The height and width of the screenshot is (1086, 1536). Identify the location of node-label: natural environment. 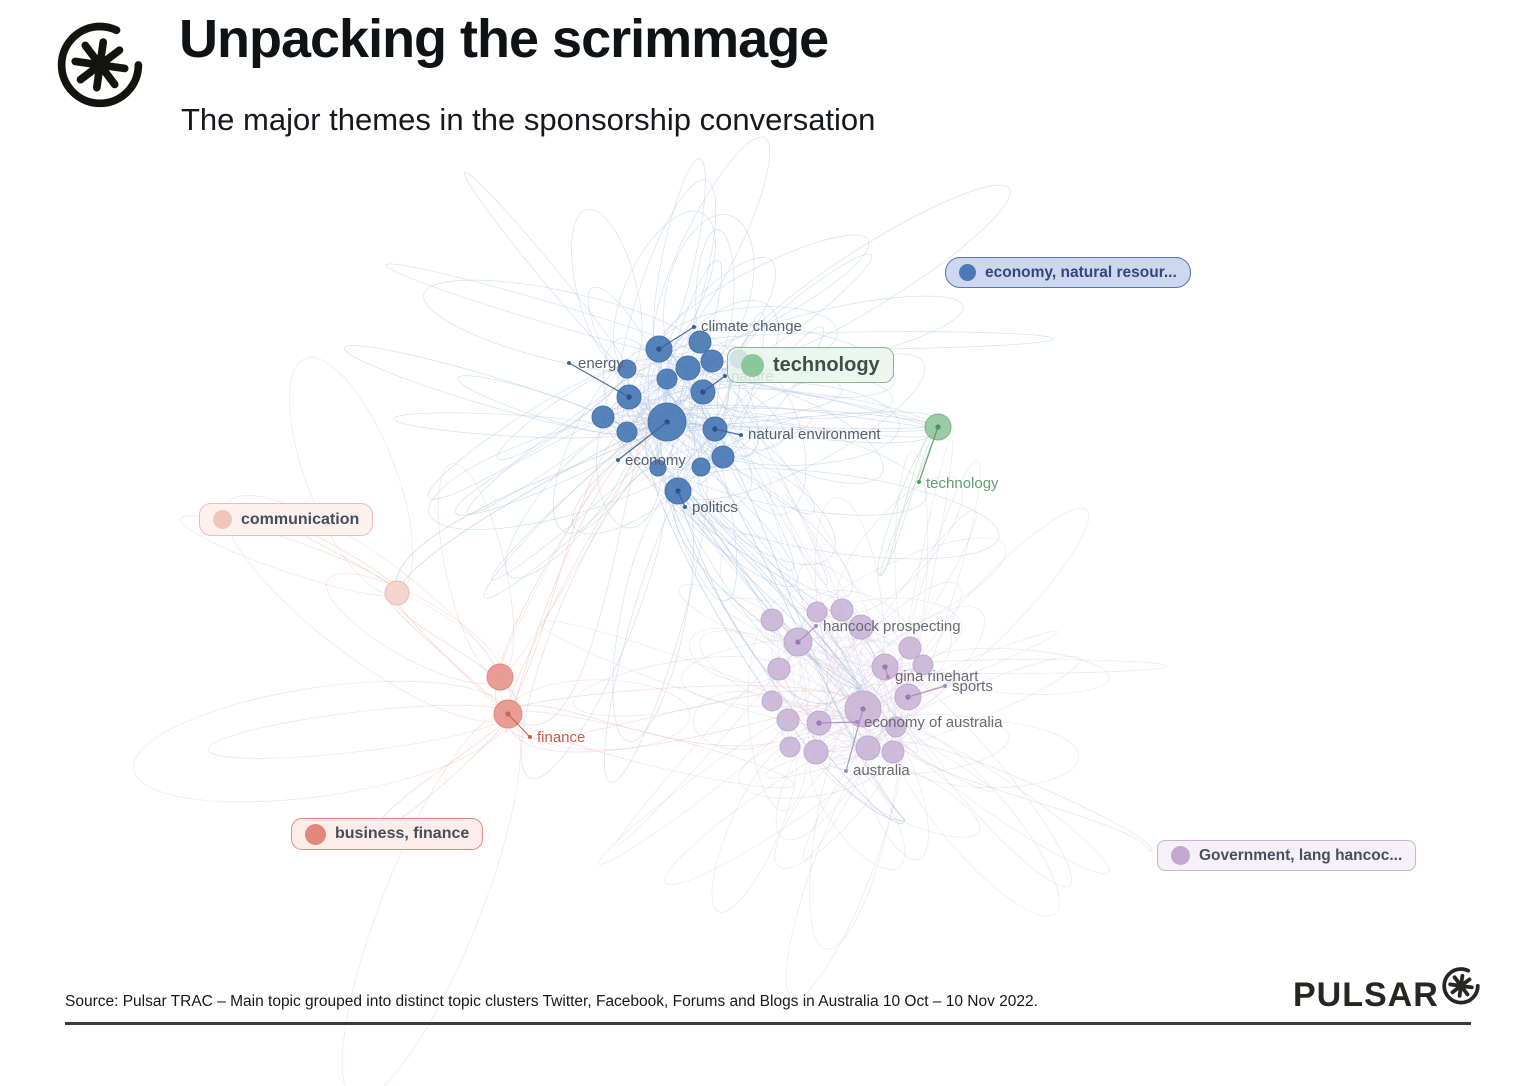
(814, 434).